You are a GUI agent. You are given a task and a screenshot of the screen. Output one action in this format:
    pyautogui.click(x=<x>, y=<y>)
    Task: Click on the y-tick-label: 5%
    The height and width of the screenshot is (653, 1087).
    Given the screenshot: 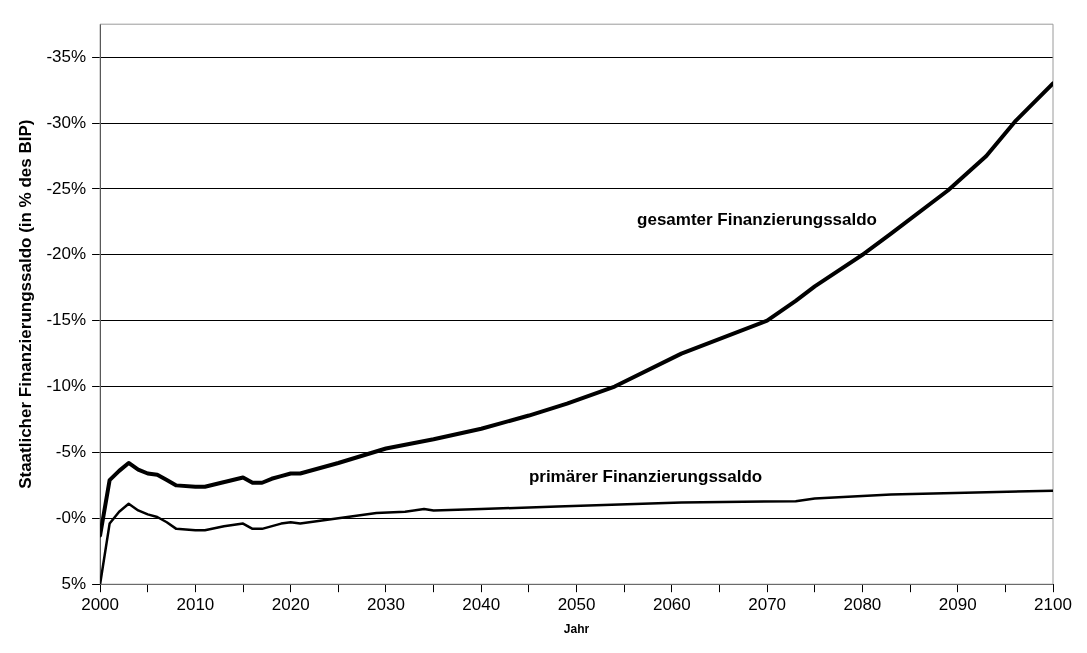 What is the action you would take?
    pyautogui.click(x=74, y=583)
    